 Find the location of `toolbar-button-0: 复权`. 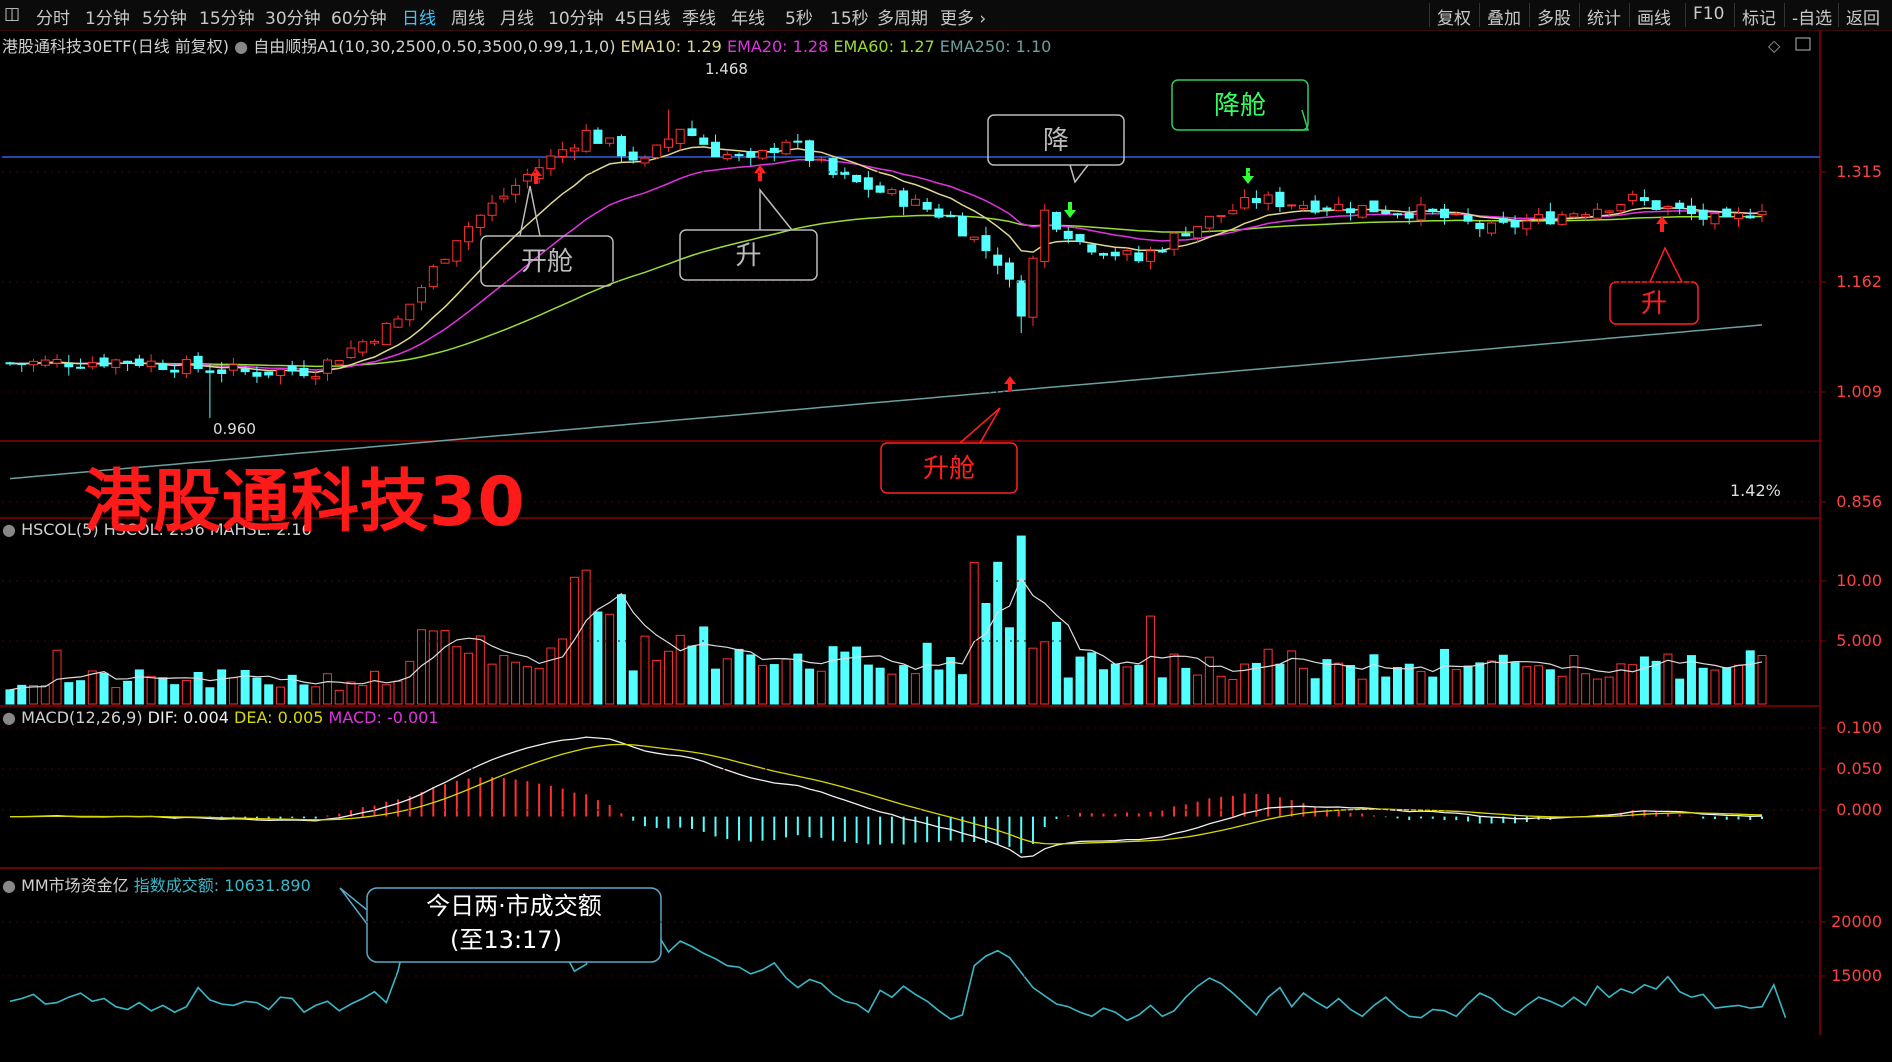

toolbar-button-0: 复权 is located at coordinates (1454, 19).